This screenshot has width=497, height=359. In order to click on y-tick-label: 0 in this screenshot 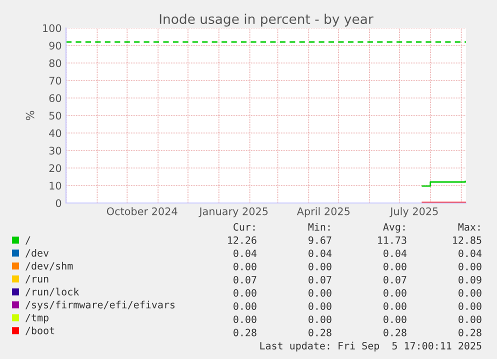, I will do `click(59, 203)`.